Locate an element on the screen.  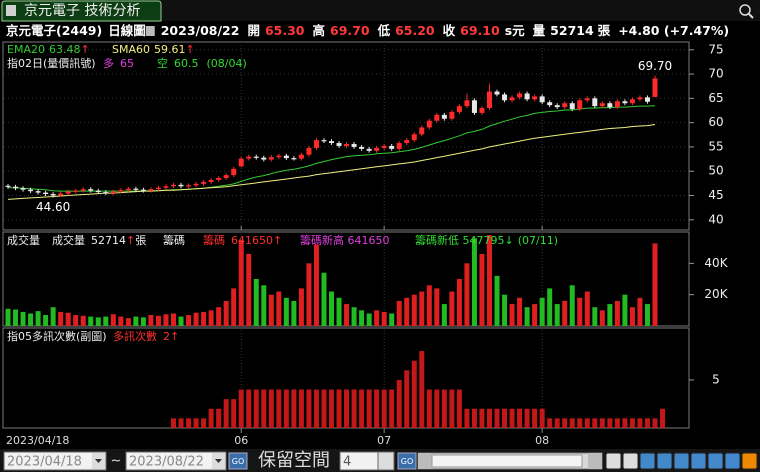
scroll-left is located at coordinates (425, 461).